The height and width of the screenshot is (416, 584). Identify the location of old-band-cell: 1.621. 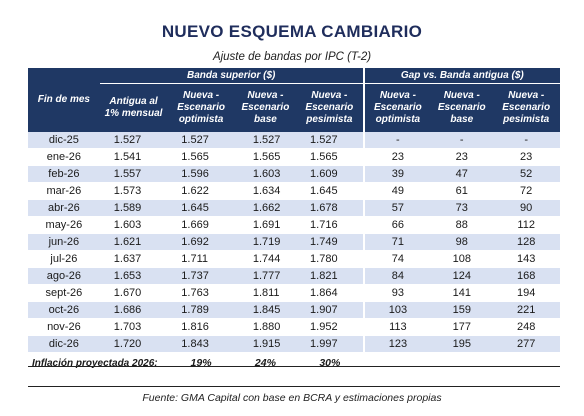
(133, 242).